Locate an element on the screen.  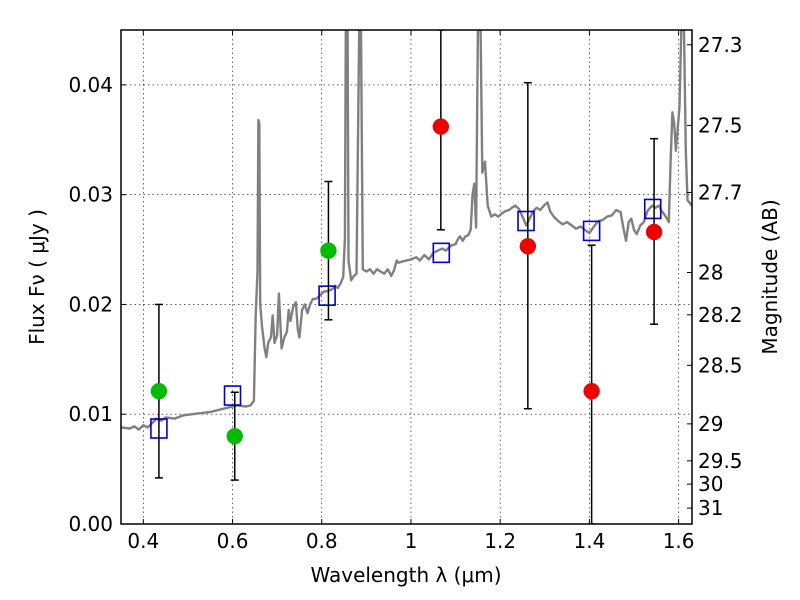
y-tick-label: 0.04 is located at coordinates (90, 85).